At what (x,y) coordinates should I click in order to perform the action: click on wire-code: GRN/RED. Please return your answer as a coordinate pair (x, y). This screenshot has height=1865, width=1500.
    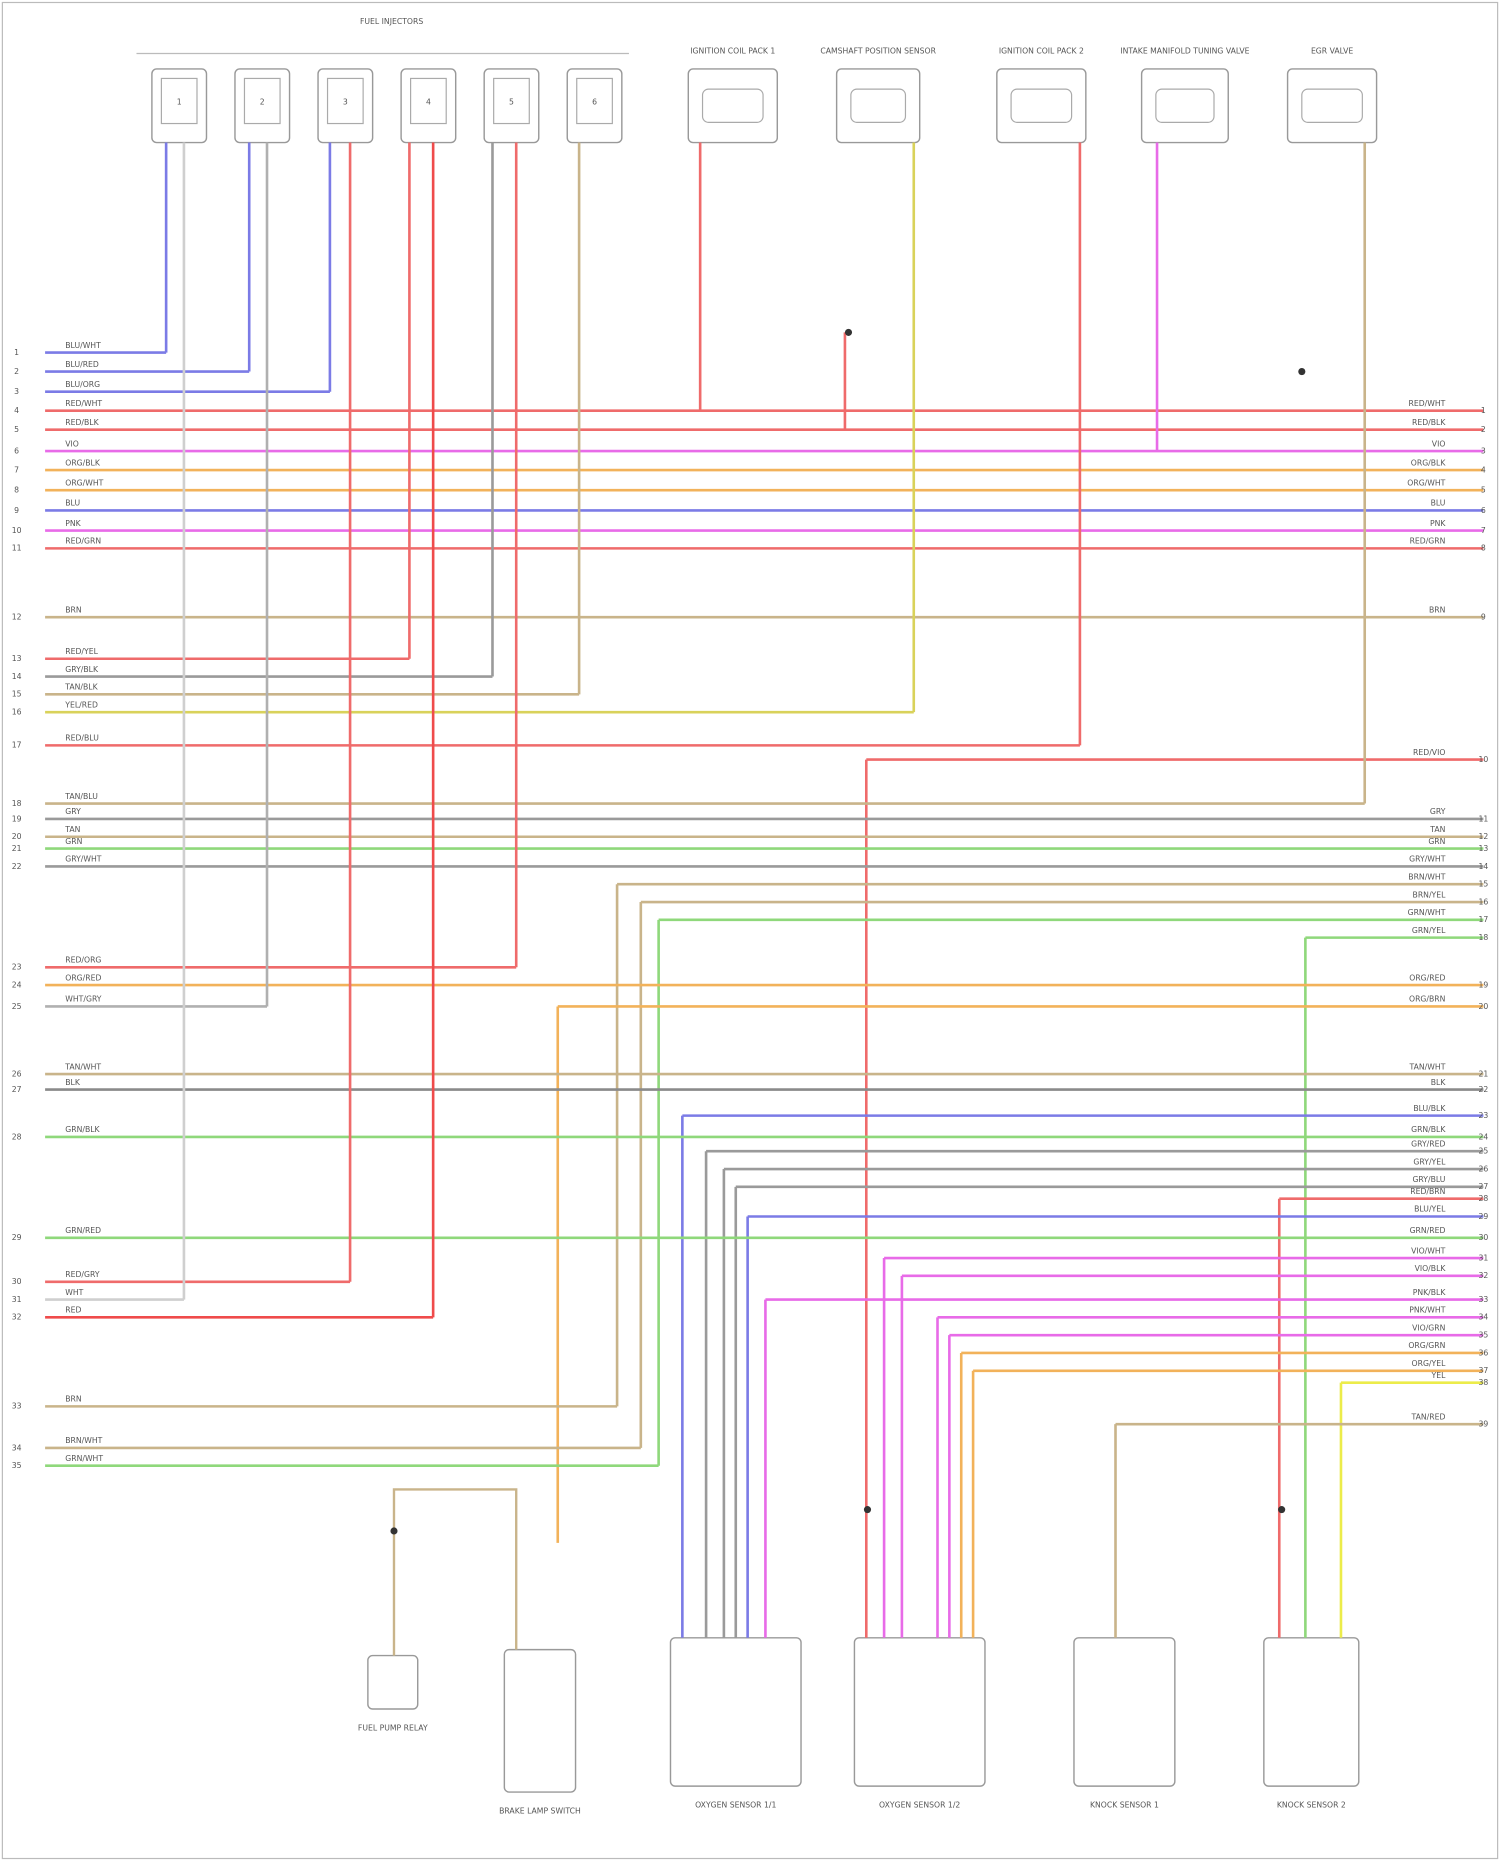
    Looking at the image, I should click on (83, 1230).